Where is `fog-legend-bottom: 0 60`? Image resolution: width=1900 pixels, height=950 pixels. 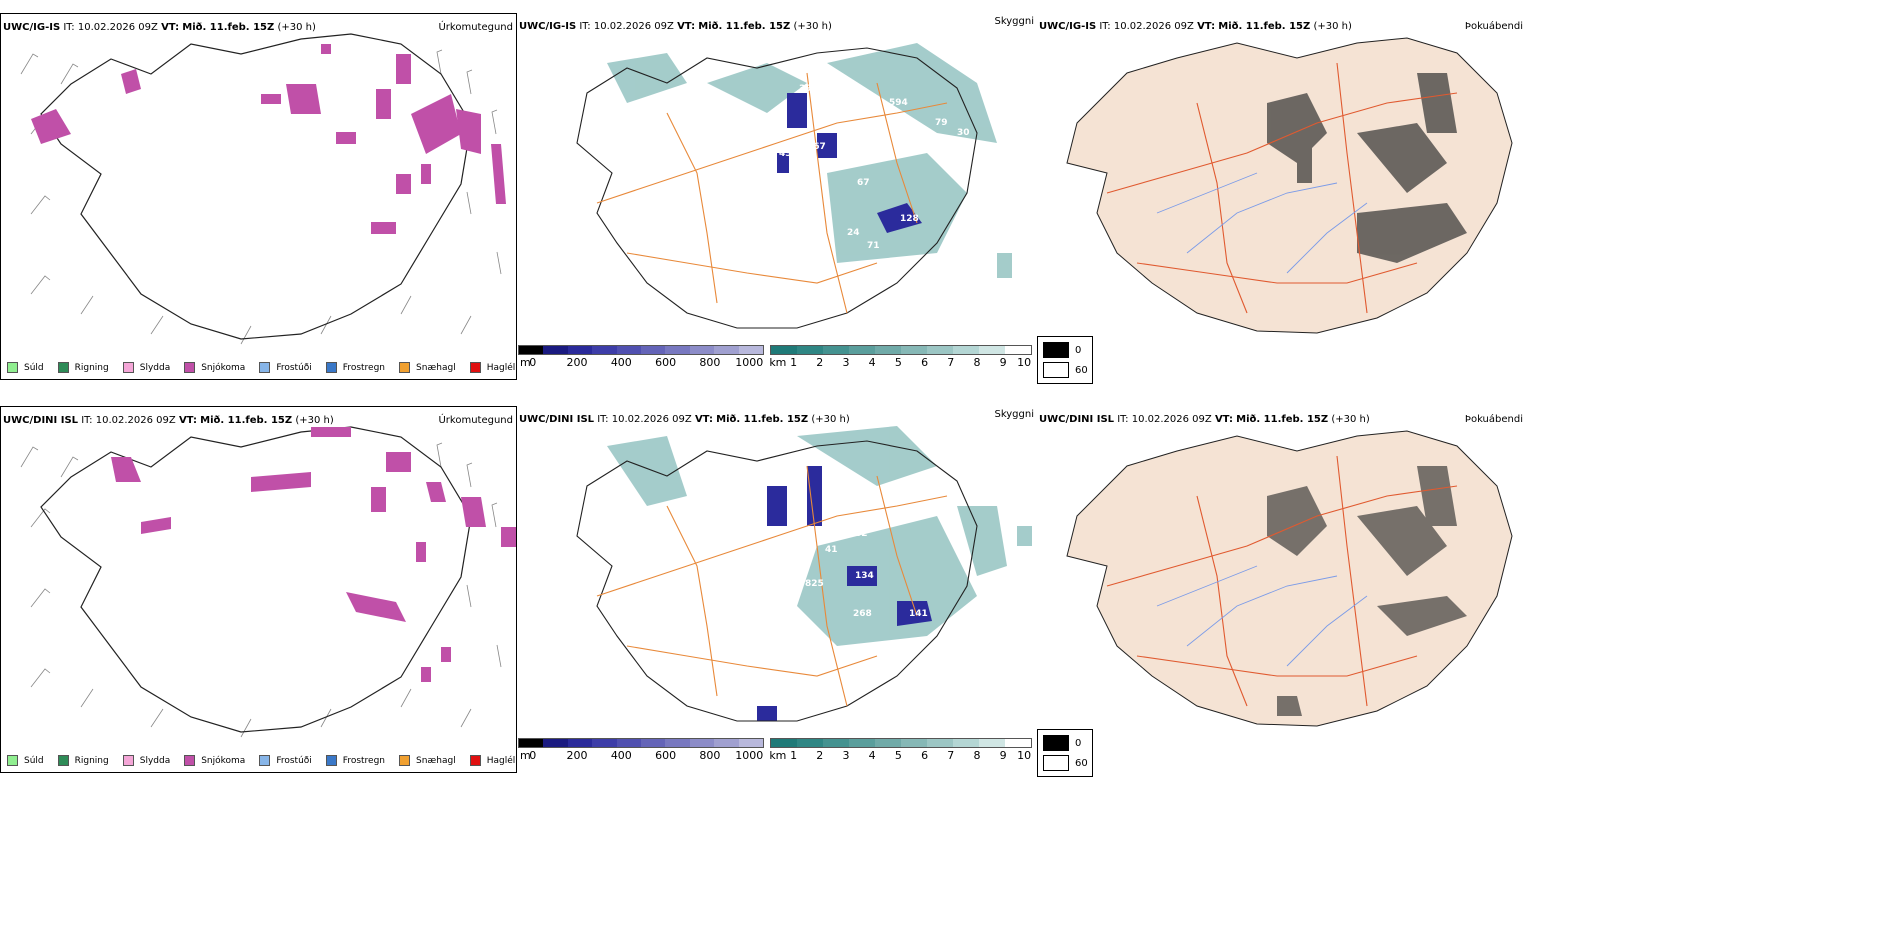 fog-legend-bottom: 0 60 is located at coordinates (1065, 753).